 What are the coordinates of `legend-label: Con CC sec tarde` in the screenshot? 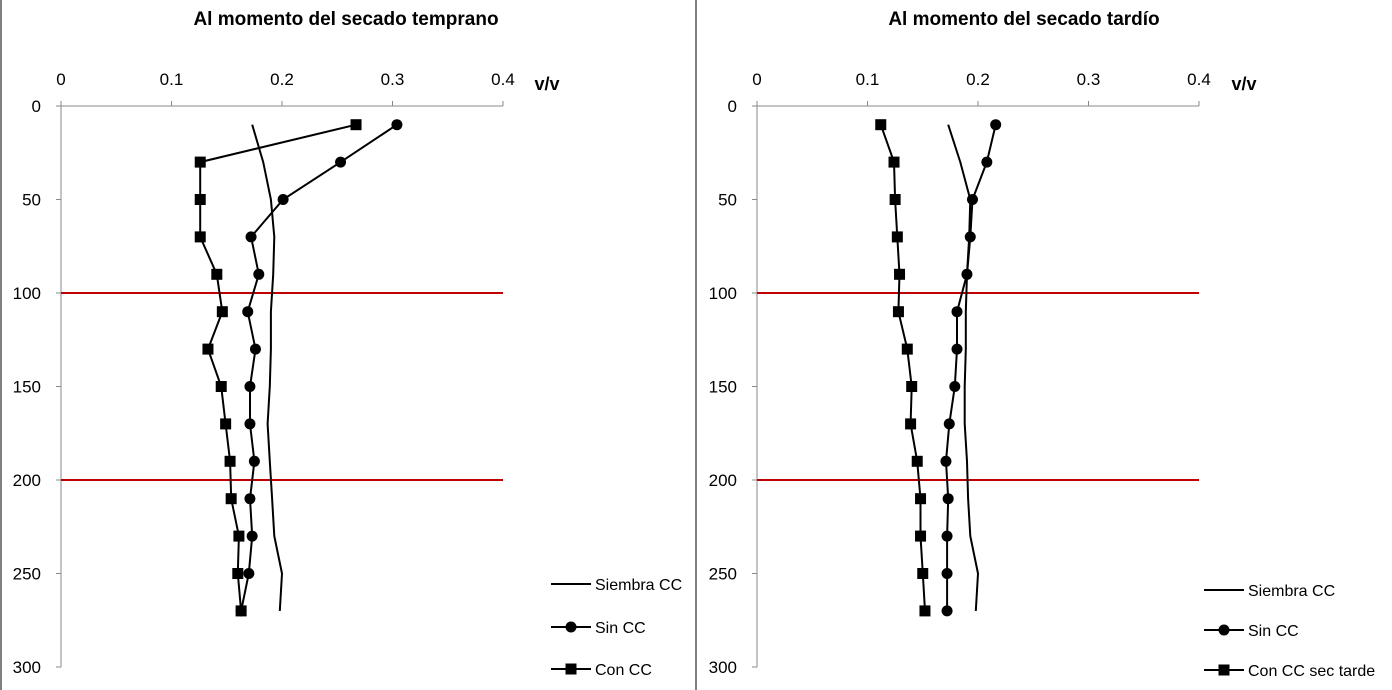 It's located at (1311, 671).